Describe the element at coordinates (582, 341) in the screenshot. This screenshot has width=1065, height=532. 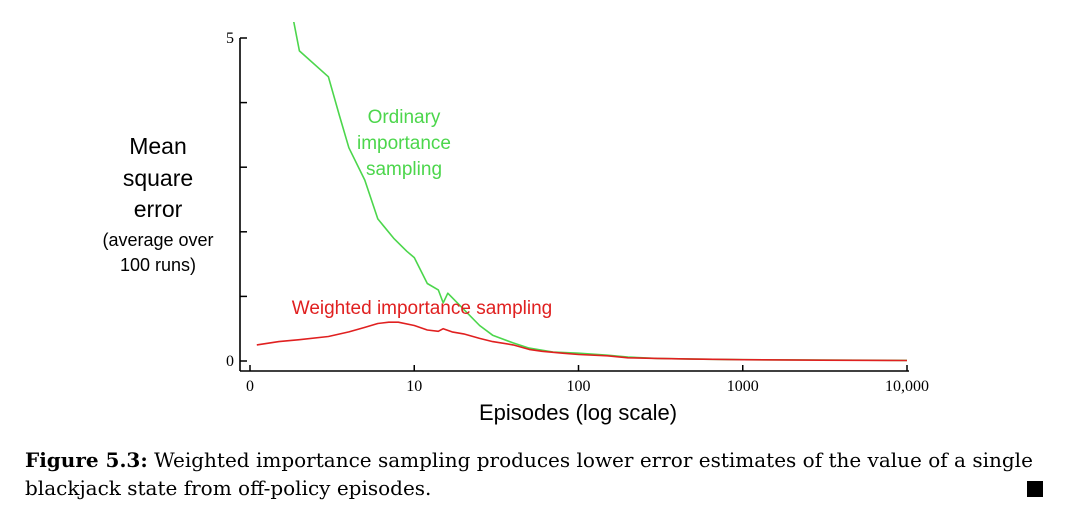
I see `weighted-sampling-line` at that location.